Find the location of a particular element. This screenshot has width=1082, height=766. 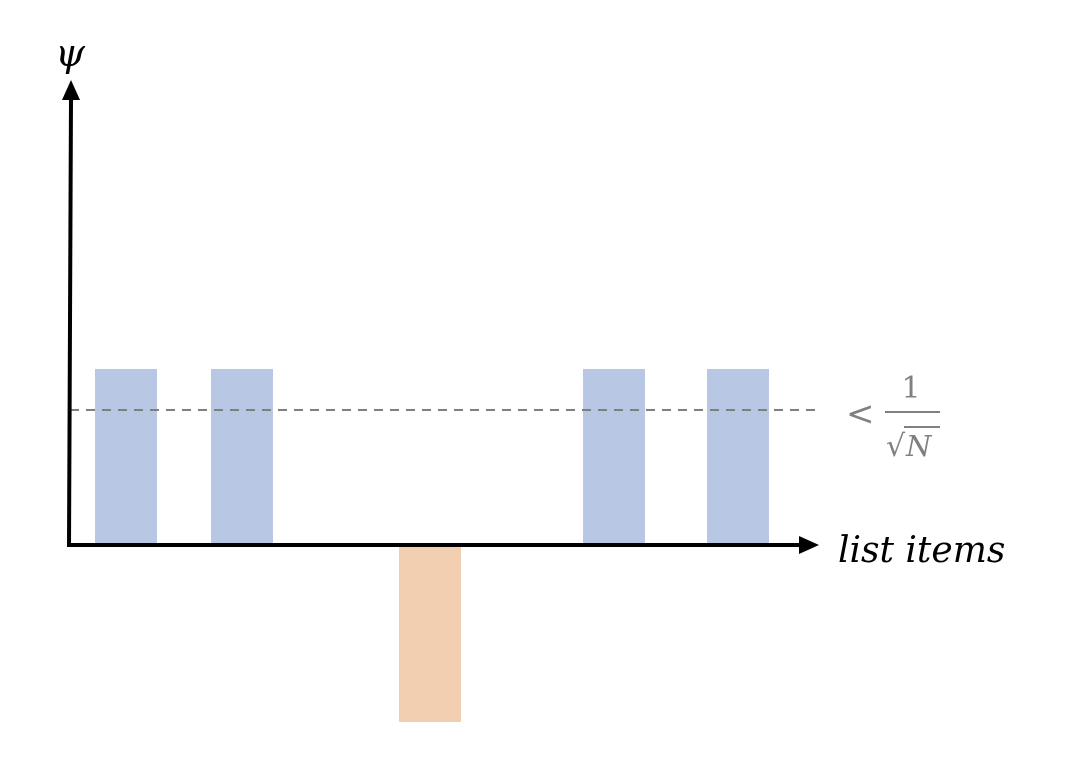

amplitude-bar-negative is located at coordinates (430, 634).